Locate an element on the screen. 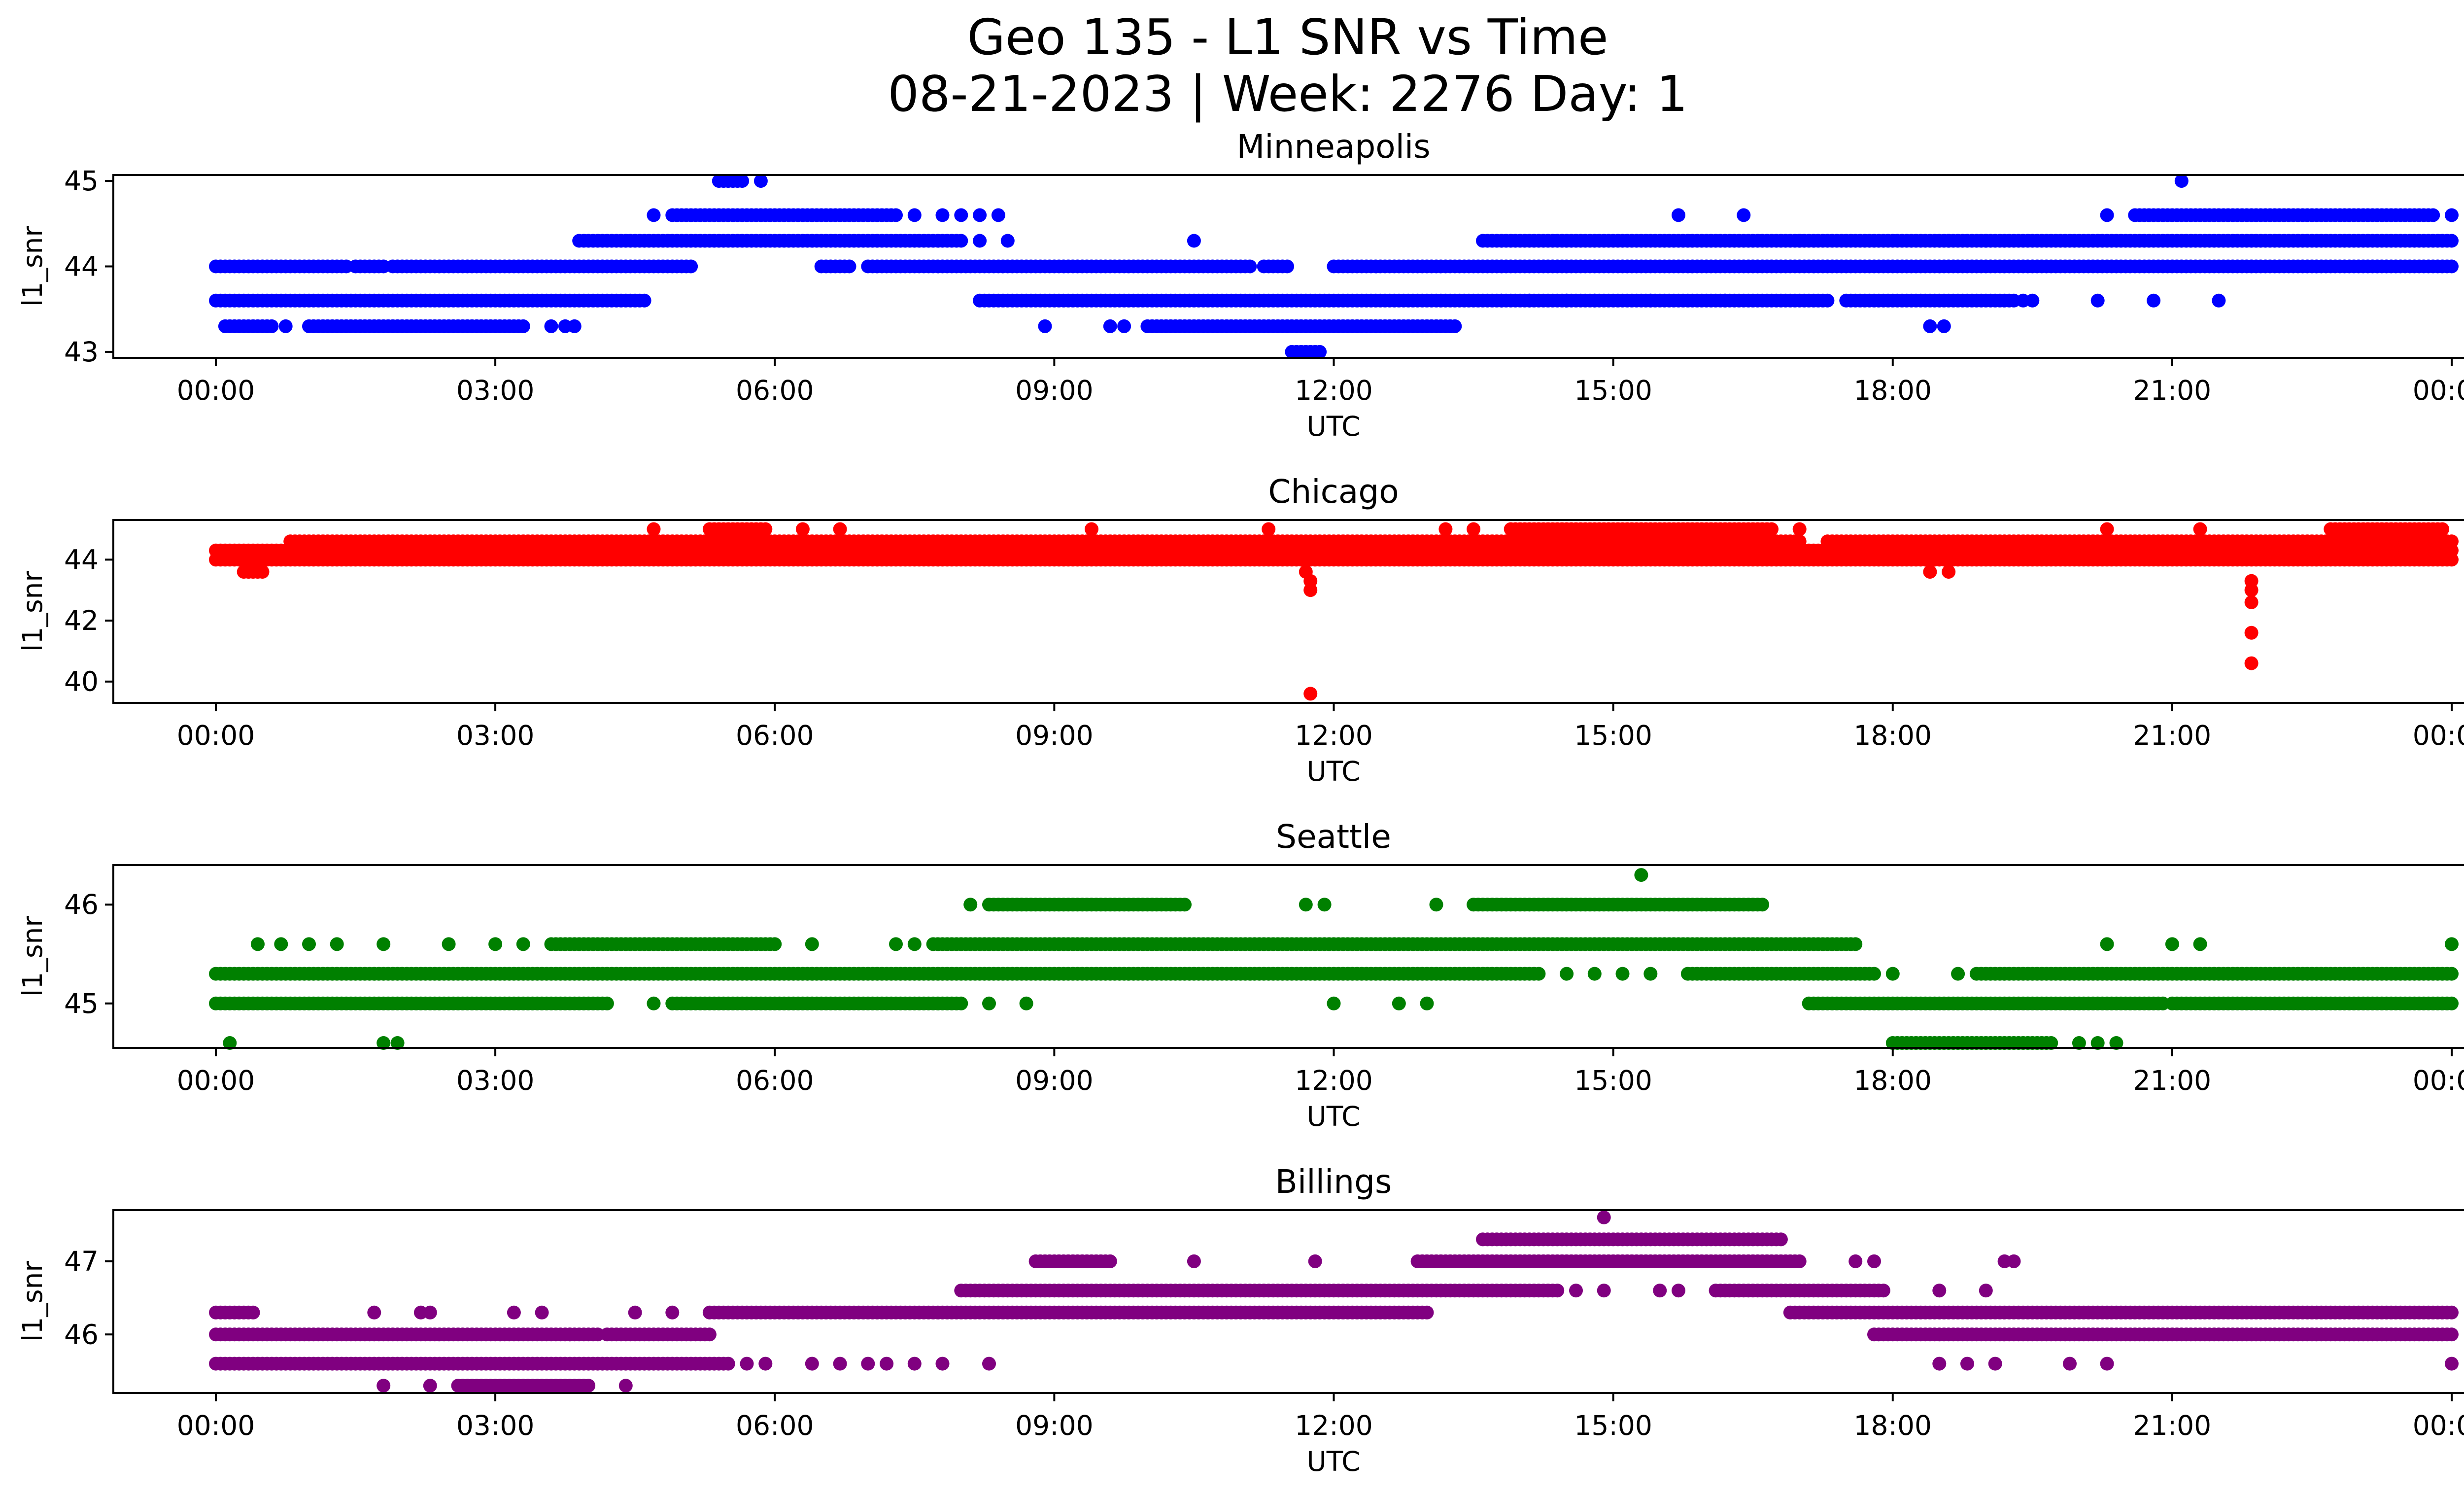 Image resolution: width=2464 pixels, height=1495 pixels. x-tick-label: 12:00 is located at coordinates (1334, 735).